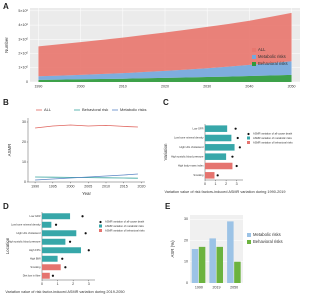 Image resolution: width=320 pixels, height=301 pixels. What do you see at coordinates (7, 245) in the screenshot?
I see `y-axis-label: Location` at bounding box center [7, 245].